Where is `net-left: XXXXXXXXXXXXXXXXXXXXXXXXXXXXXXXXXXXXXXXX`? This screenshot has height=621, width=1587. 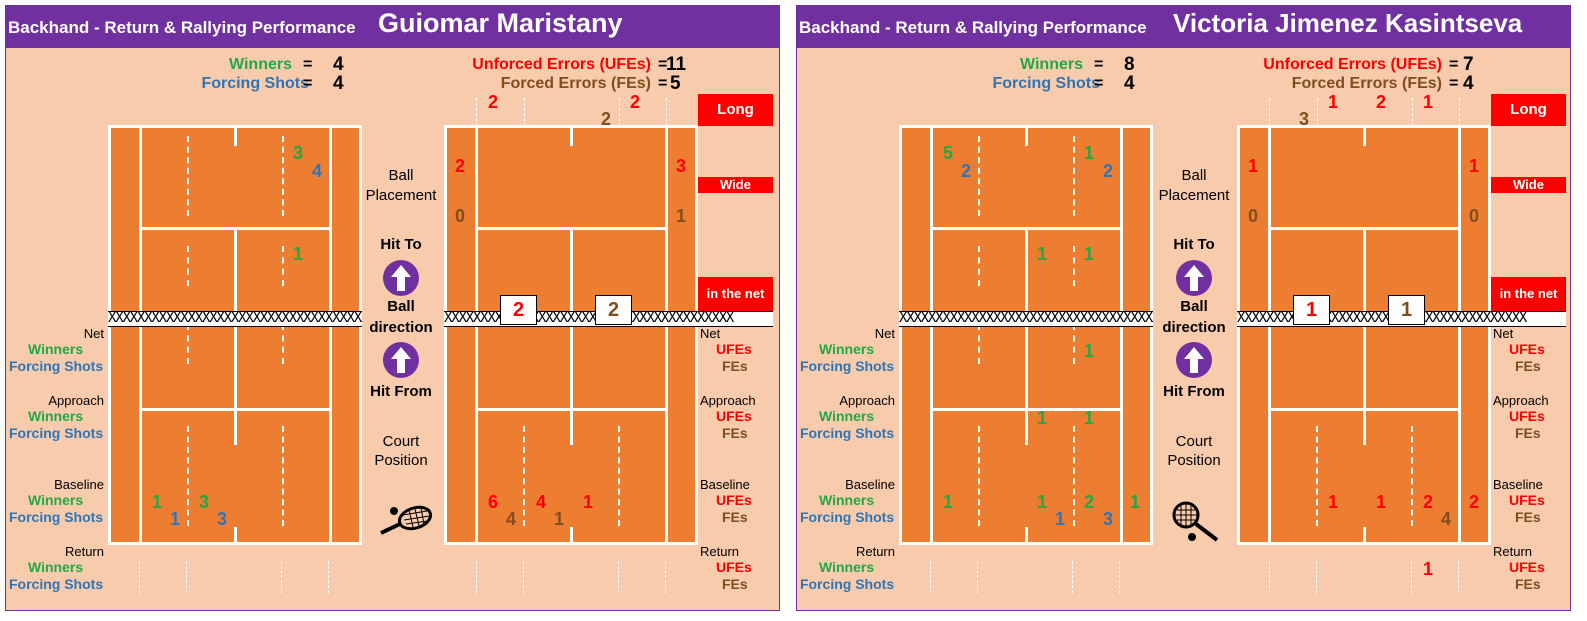
net-left: XXXXXXXXXXXXXXXXXXXXXXXXXXXXXXXXXXXXXXXX is located at coordinates (1026, 319).